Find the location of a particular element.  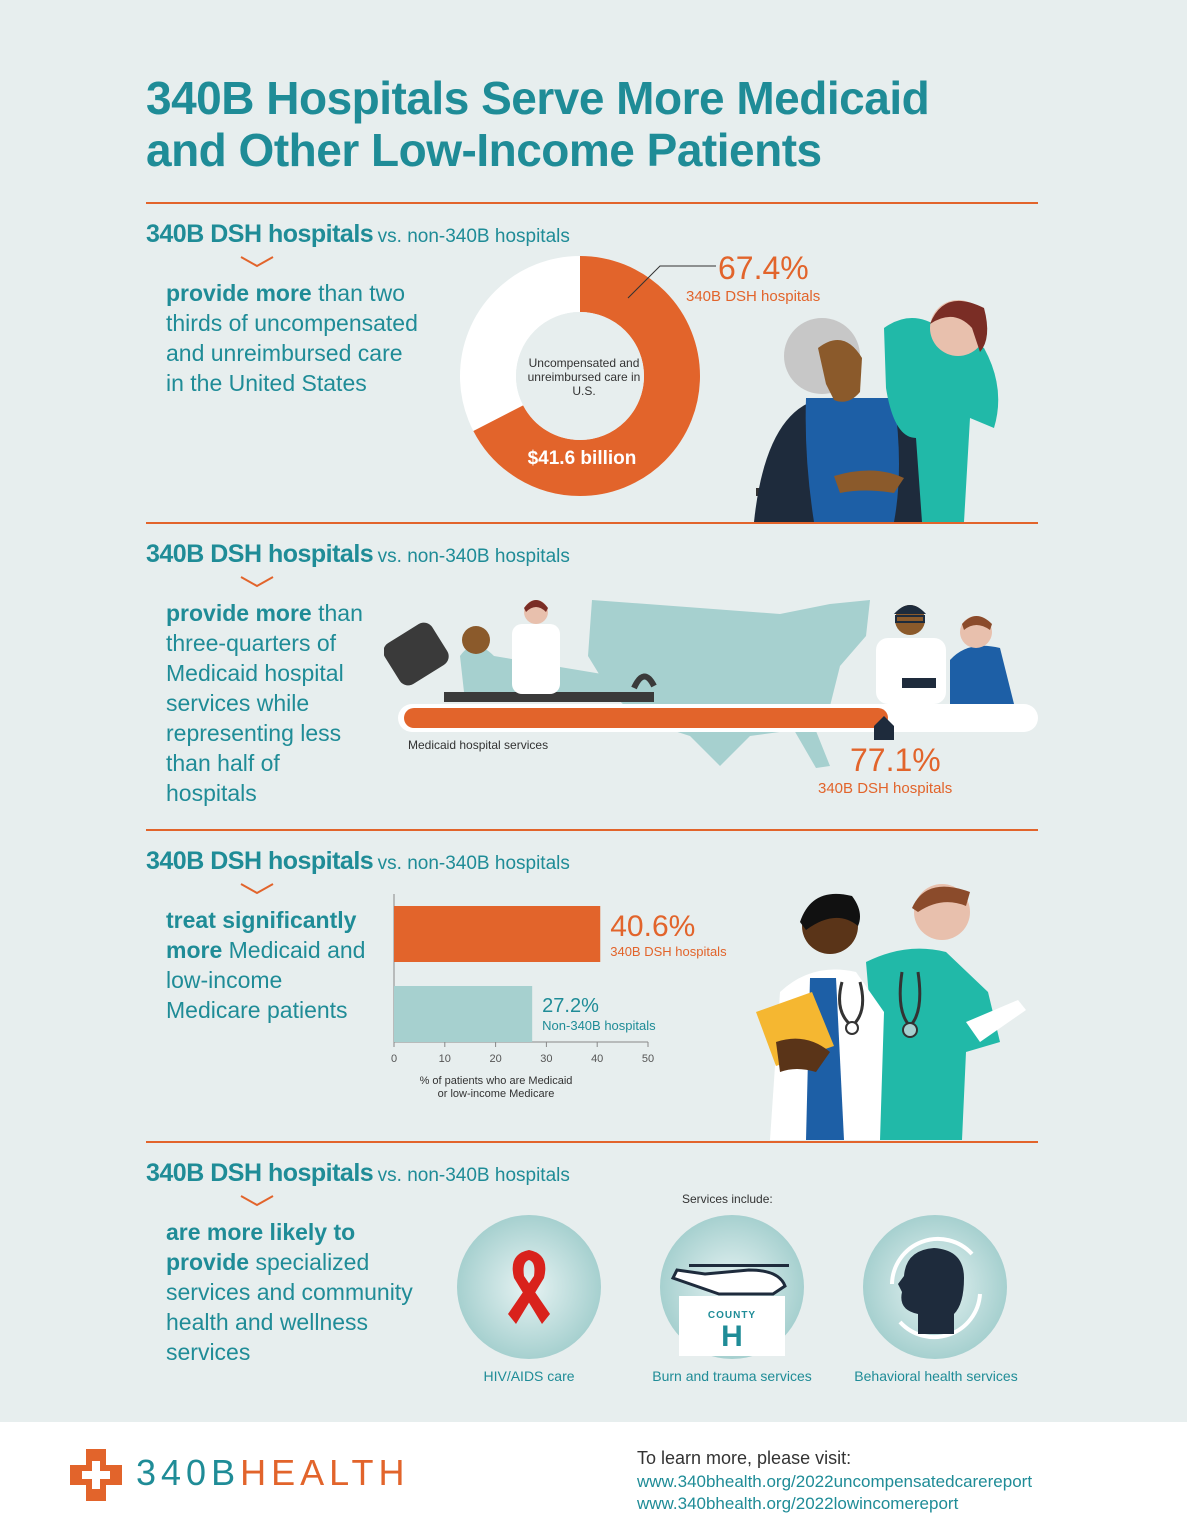

x-axis-title-line-1: % of patients who are Medicaid is located at coordinates (496, 1081).